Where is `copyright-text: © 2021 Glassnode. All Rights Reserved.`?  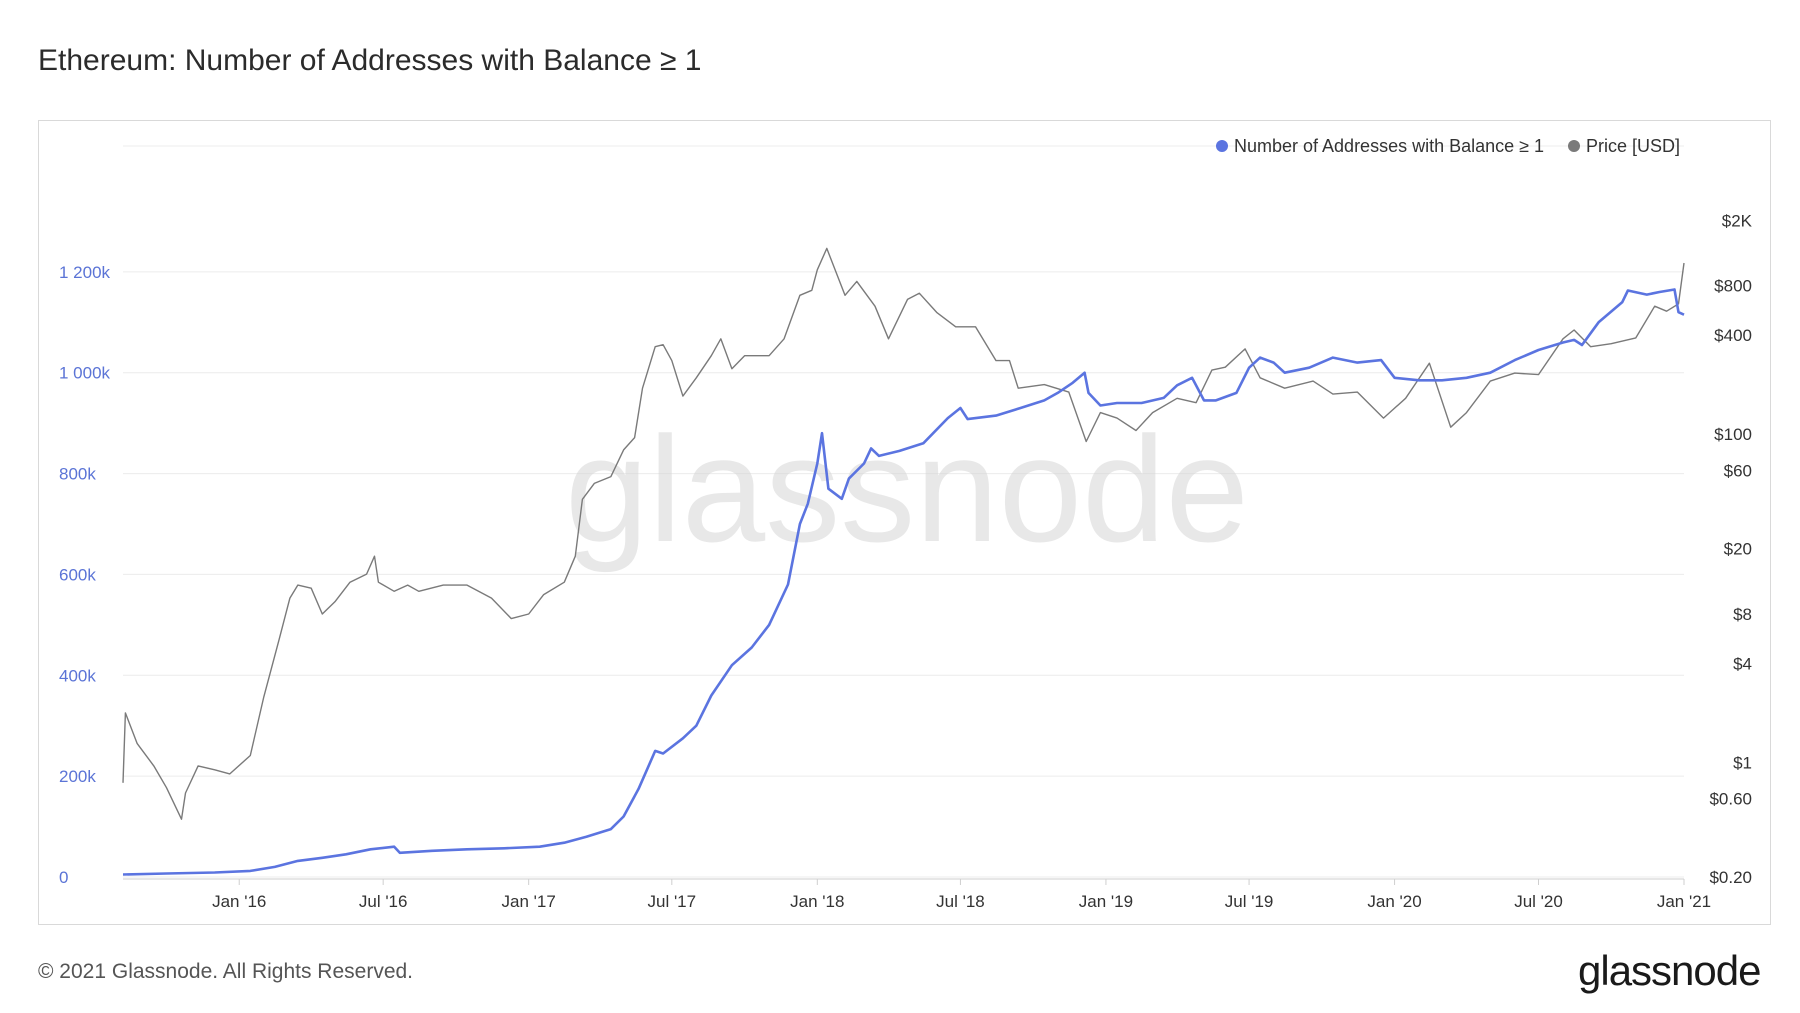
copyright-text: © 2021 Glassnode. All Rights Reserved. is located at coordinates (226, 971).